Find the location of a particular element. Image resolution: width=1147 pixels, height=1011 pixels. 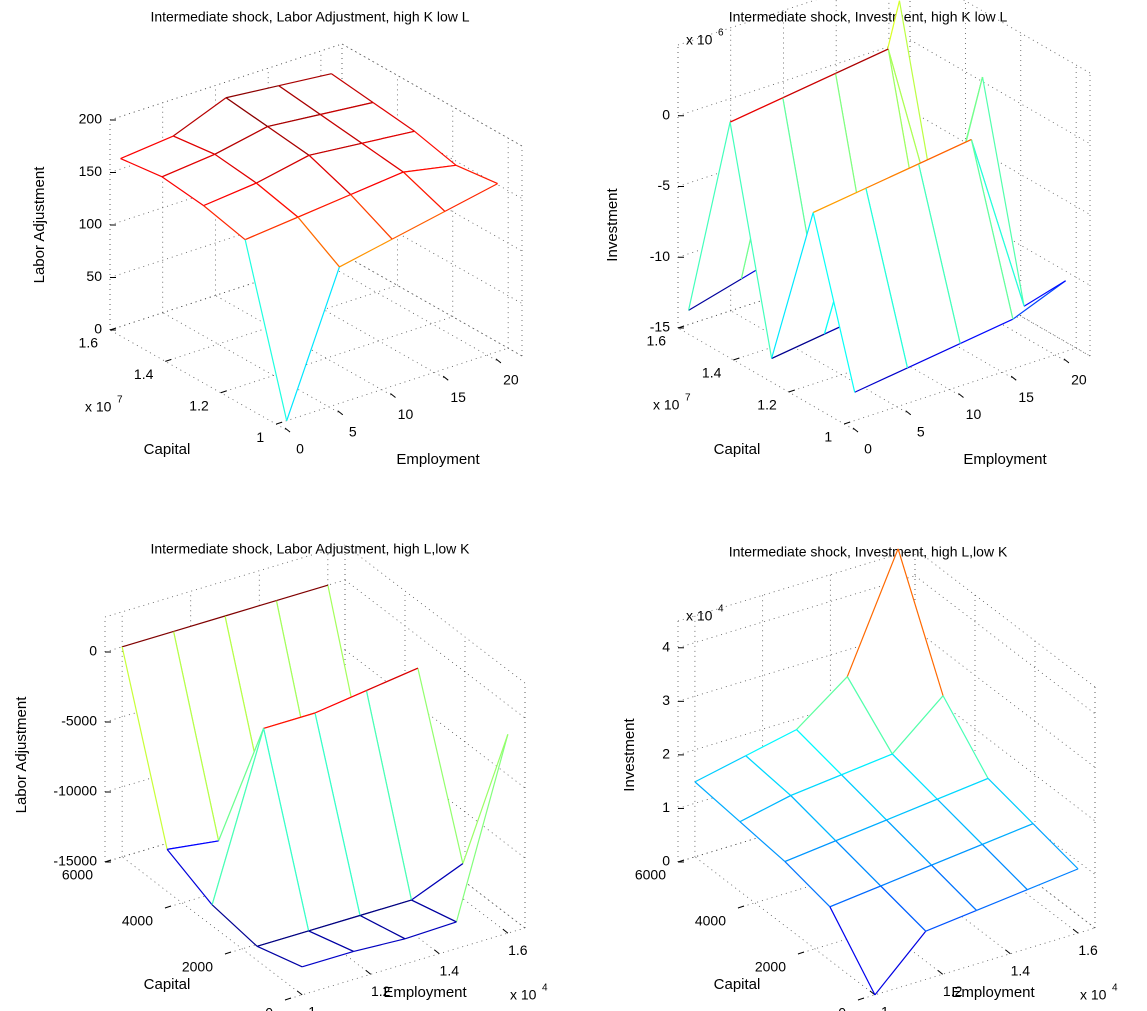

y-tick-label: 1 is located at coordinates (828, 437).